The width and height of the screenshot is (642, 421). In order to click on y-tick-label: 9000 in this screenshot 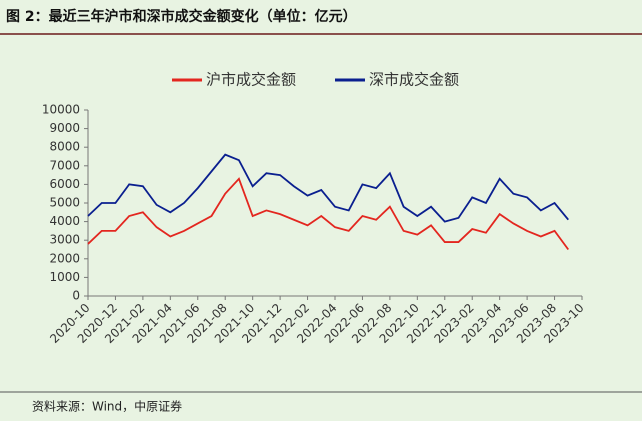, I will do `click(64, 128)`.